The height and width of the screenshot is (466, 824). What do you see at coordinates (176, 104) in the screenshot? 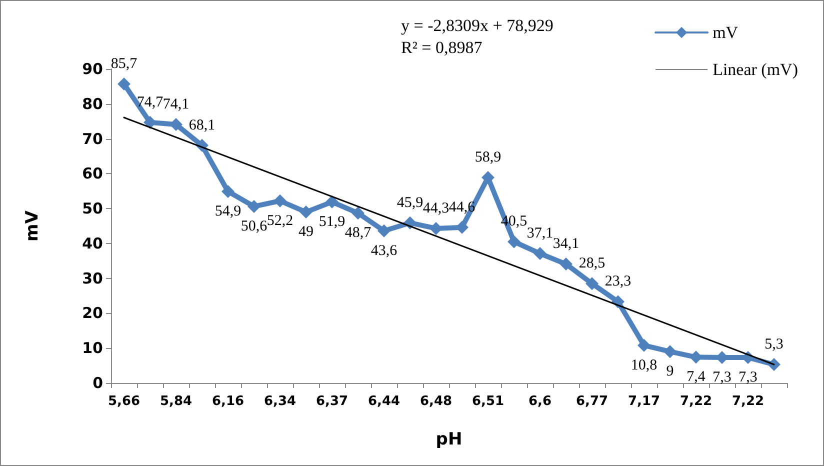
I see `data-label: 74,1` at bounding box center [176, 104].